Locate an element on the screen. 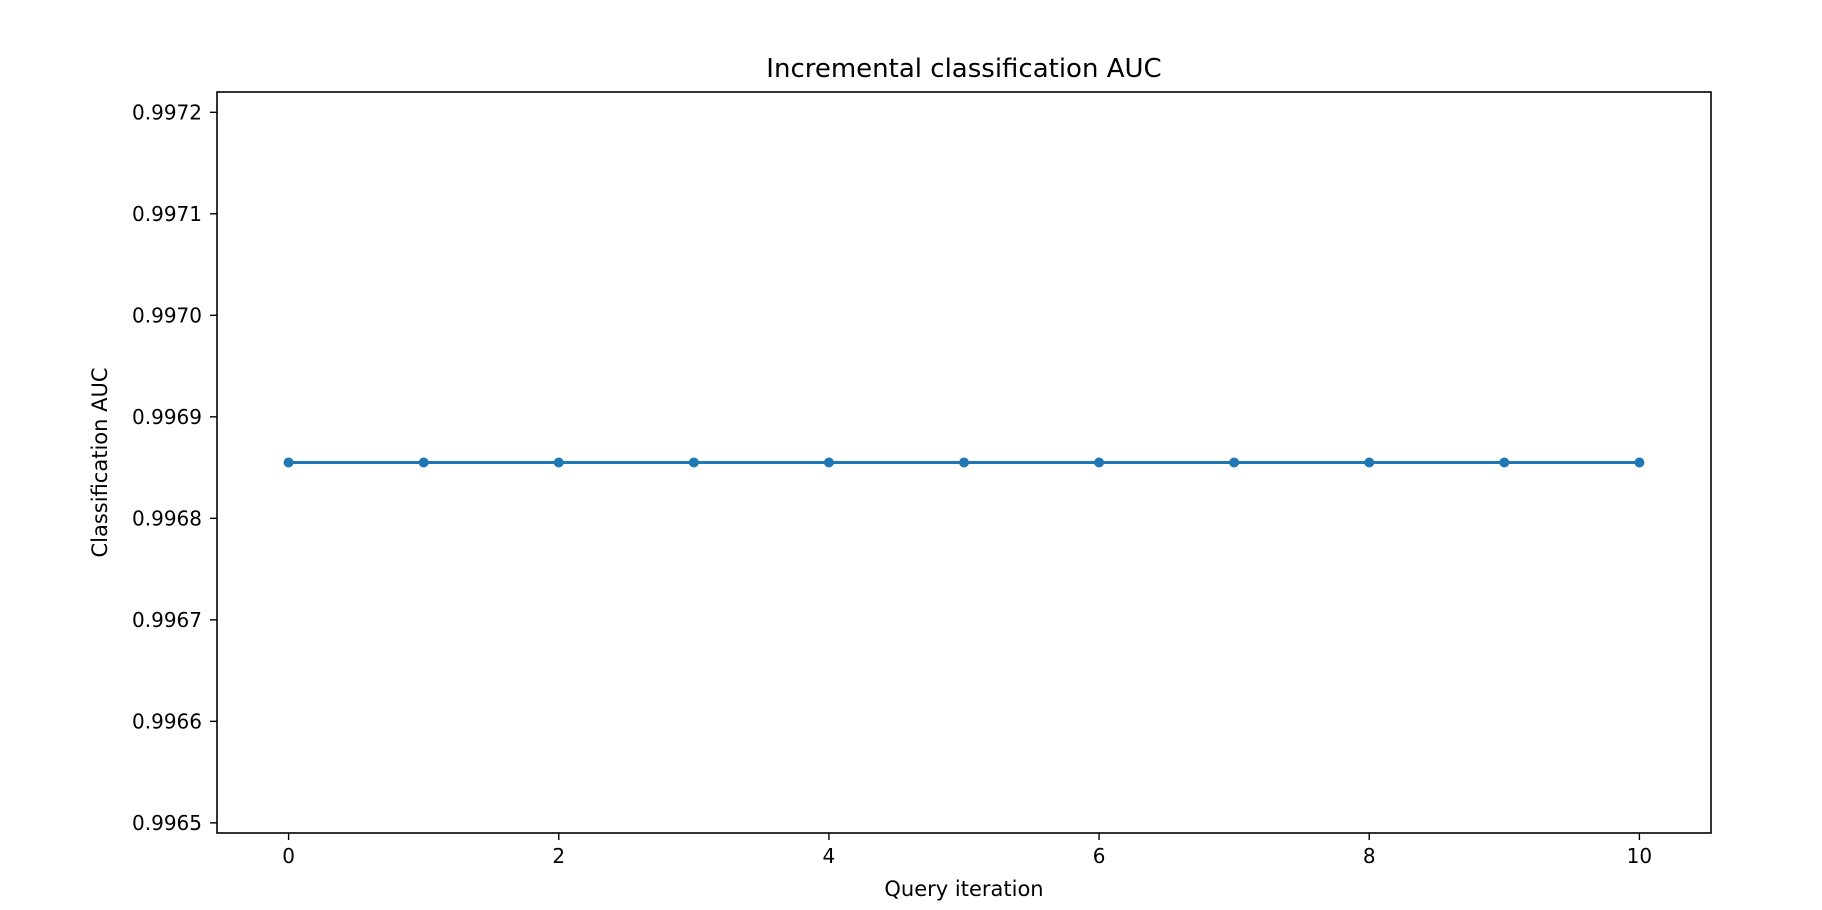  series-group is located at coordinates (964, 462).